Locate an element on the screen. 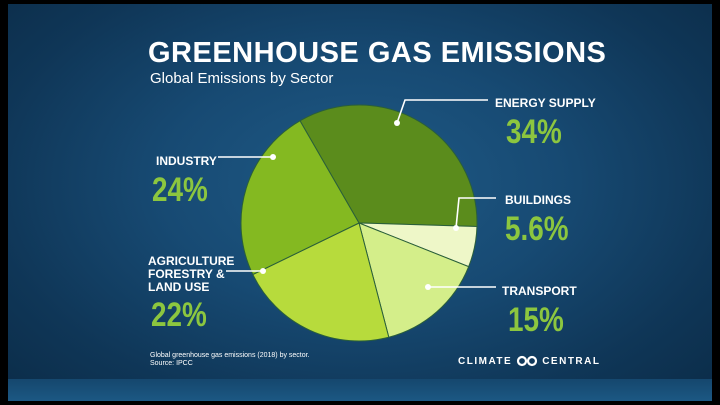  leader-agriculture-dot is located at coordinates (263, 271).